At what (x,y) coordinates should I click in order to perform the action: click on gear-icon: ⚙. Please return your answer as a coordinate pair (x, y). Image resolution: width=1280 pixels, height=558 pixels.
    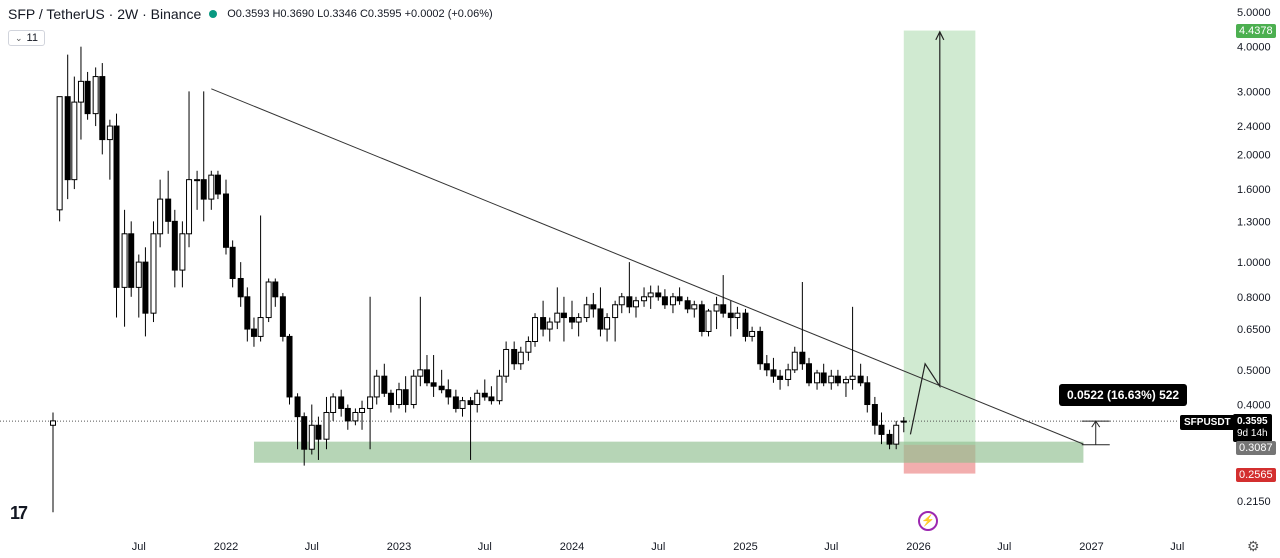
    Looking at the image, I should click on (1253, 546).